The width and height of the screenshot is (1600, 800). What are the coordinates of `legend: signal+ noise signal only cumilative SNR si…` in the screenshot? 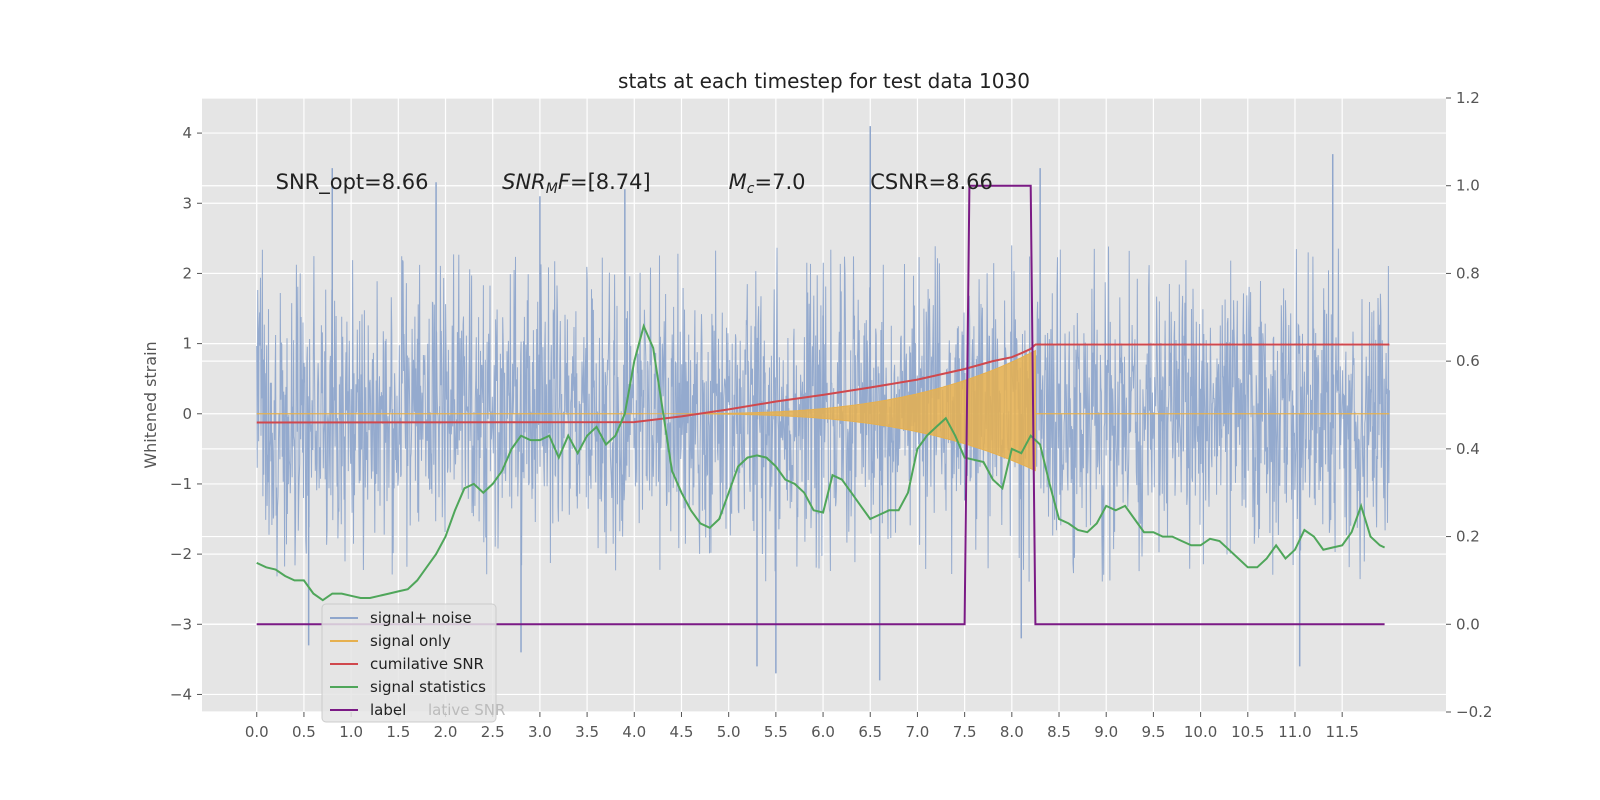 It's located at (413, 663).